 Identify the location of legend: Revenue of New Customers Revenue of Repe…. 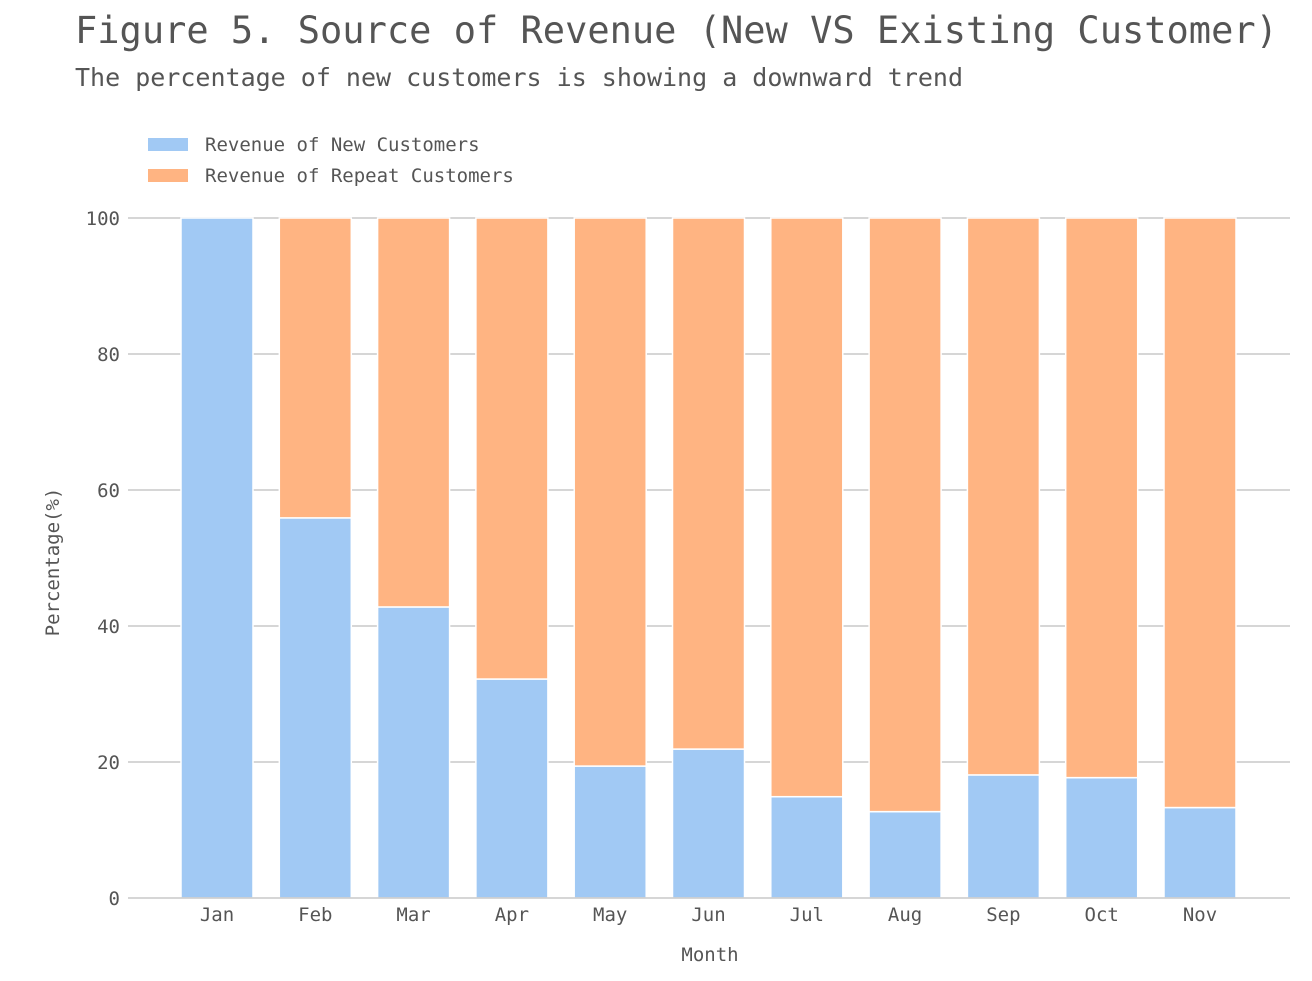
(331, 160).